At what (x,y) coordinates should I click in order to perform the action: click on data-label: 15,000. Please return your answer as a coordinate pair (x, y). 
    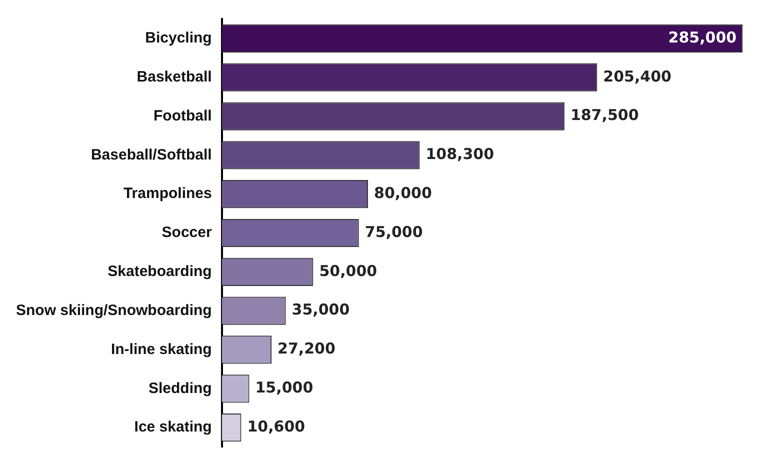
    Looking at the image, I should click on (284, 387).